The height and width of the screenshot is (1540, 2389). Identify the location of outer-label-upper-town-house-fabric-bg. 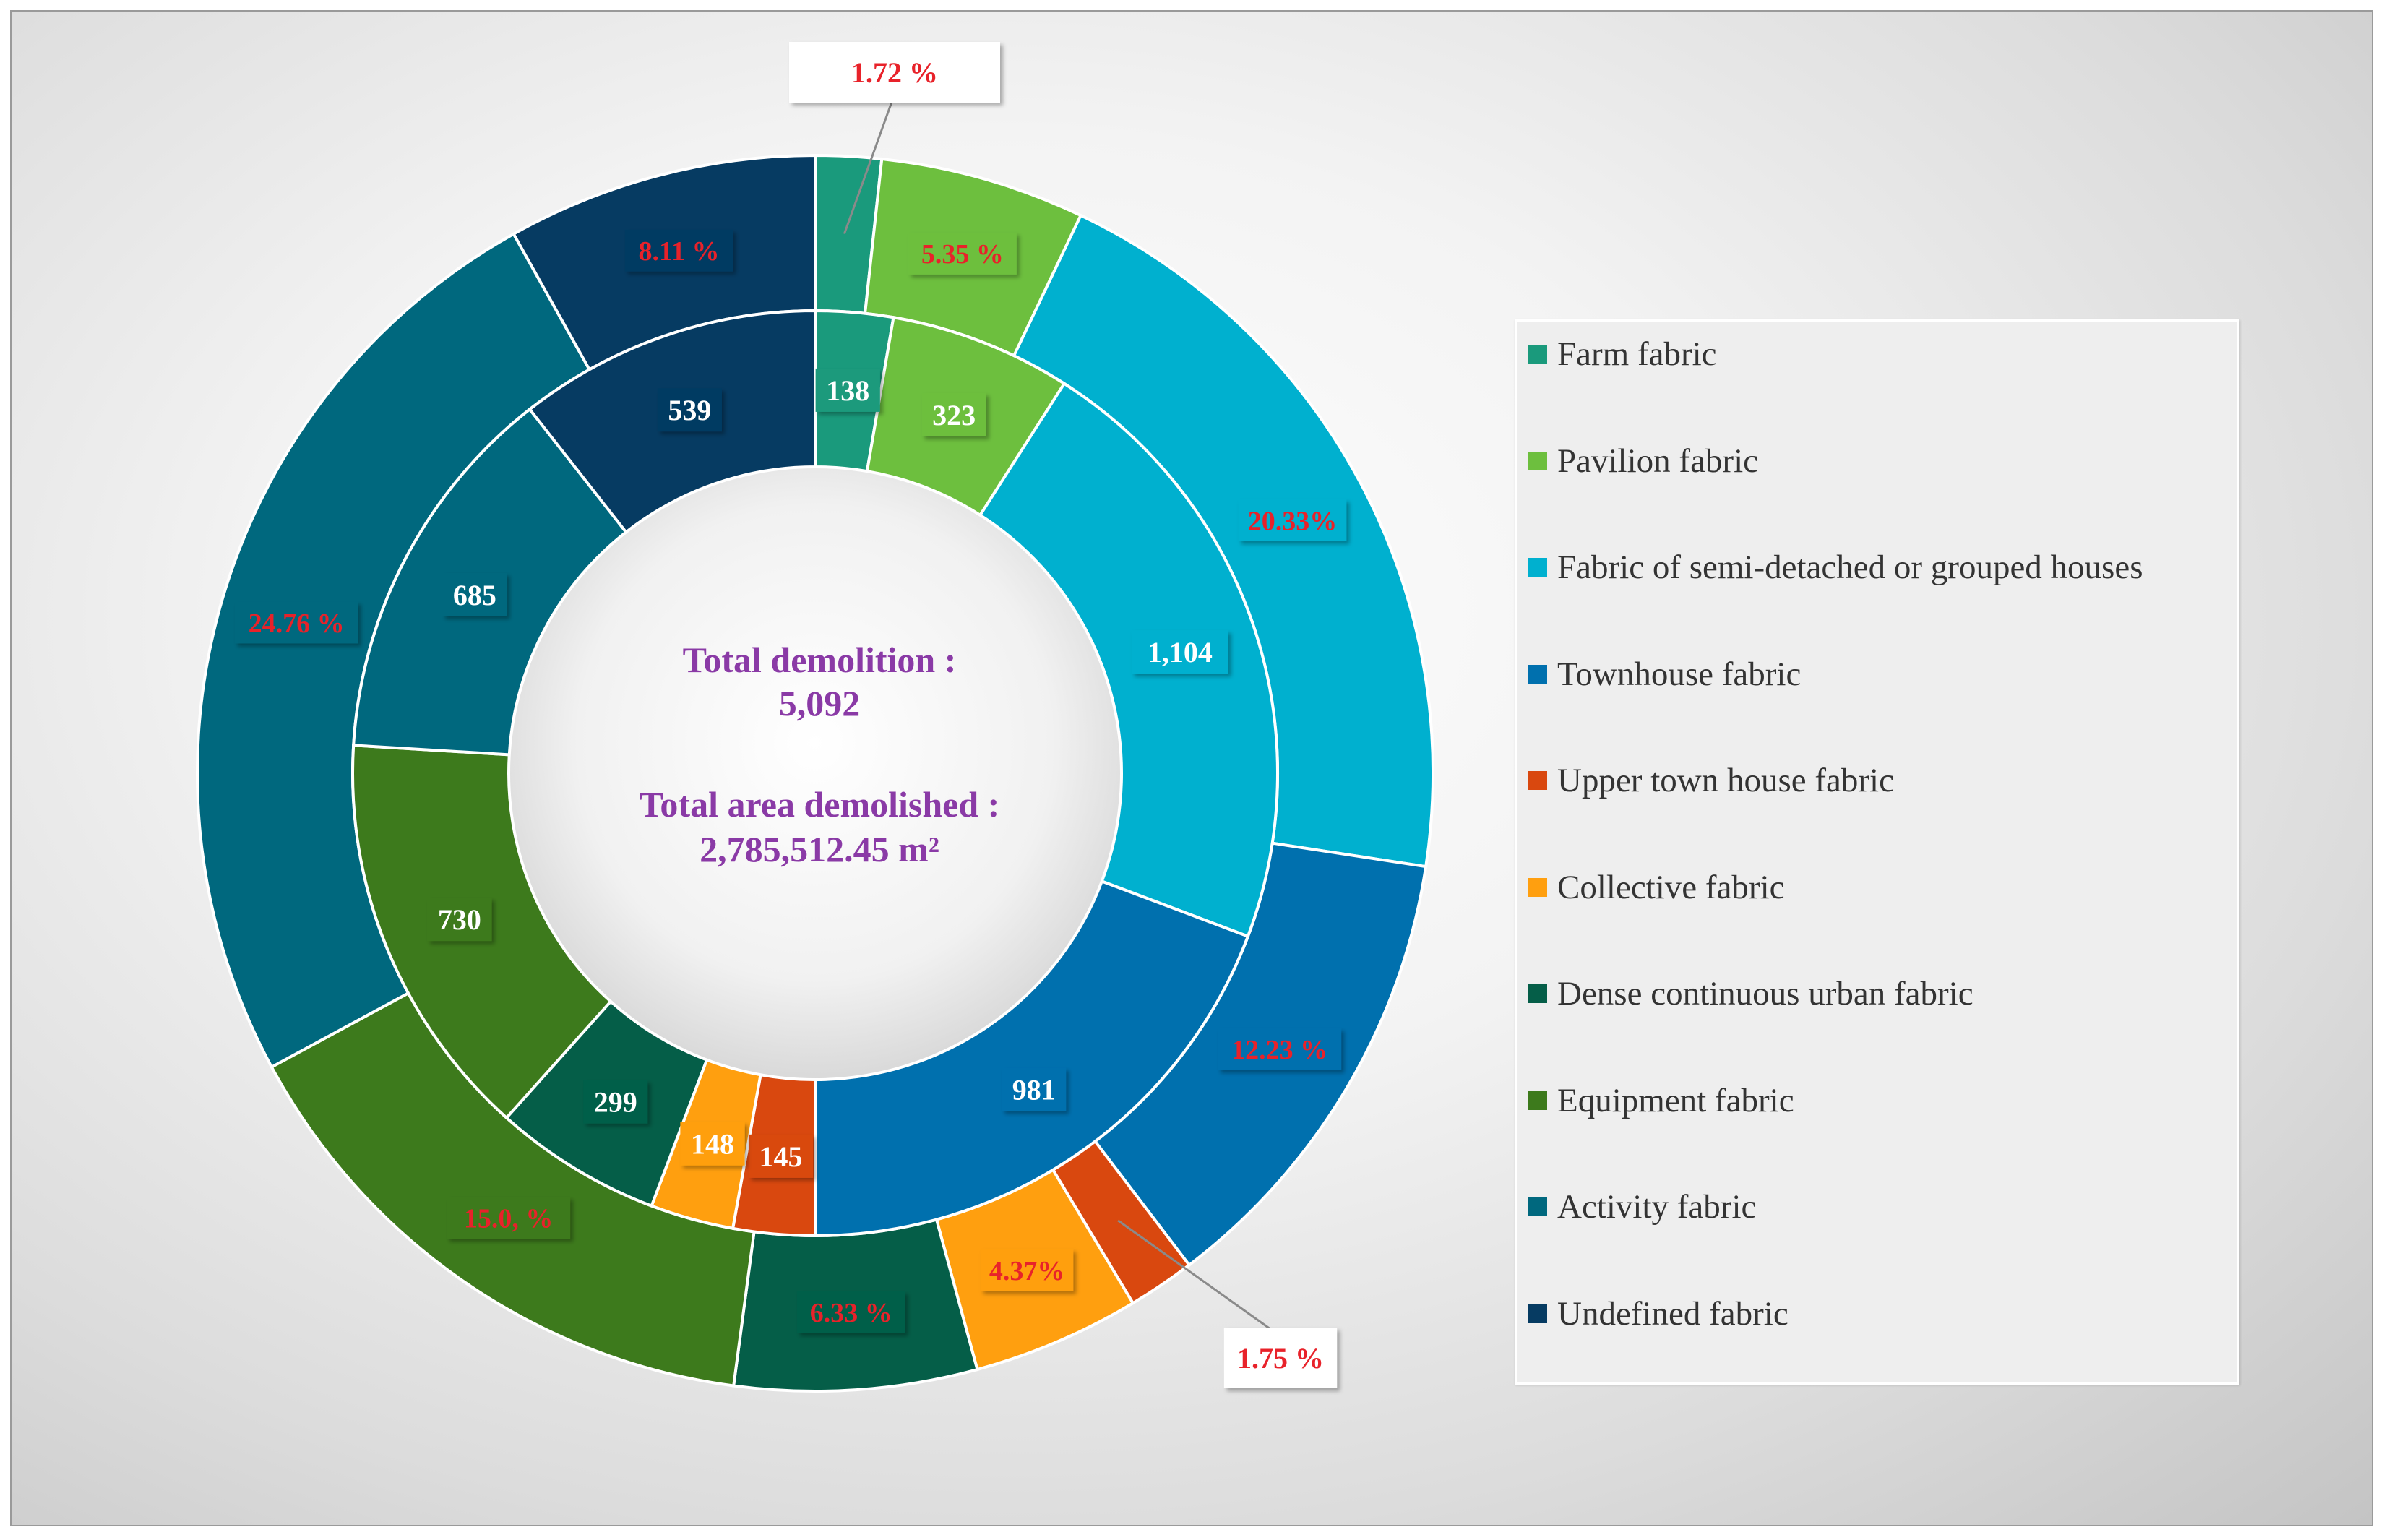
(1280, 1358).